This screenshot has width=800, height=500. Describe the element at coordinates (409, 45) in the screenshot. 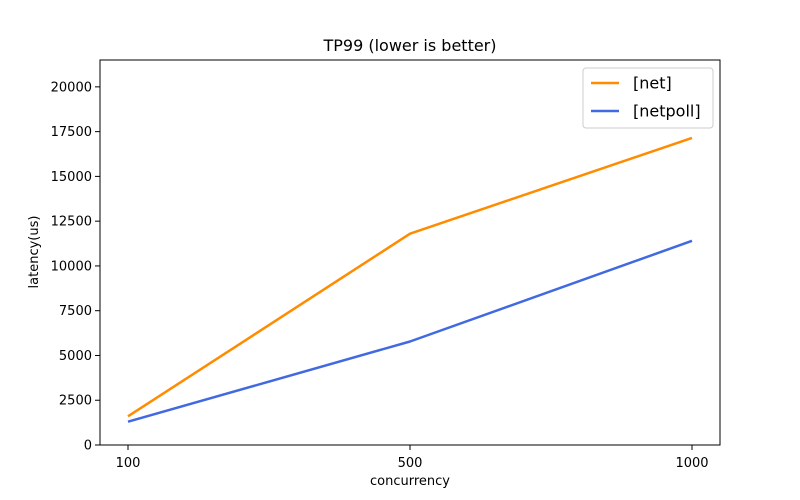

I see `chart-title: TP99 (lower is better)` at that location.